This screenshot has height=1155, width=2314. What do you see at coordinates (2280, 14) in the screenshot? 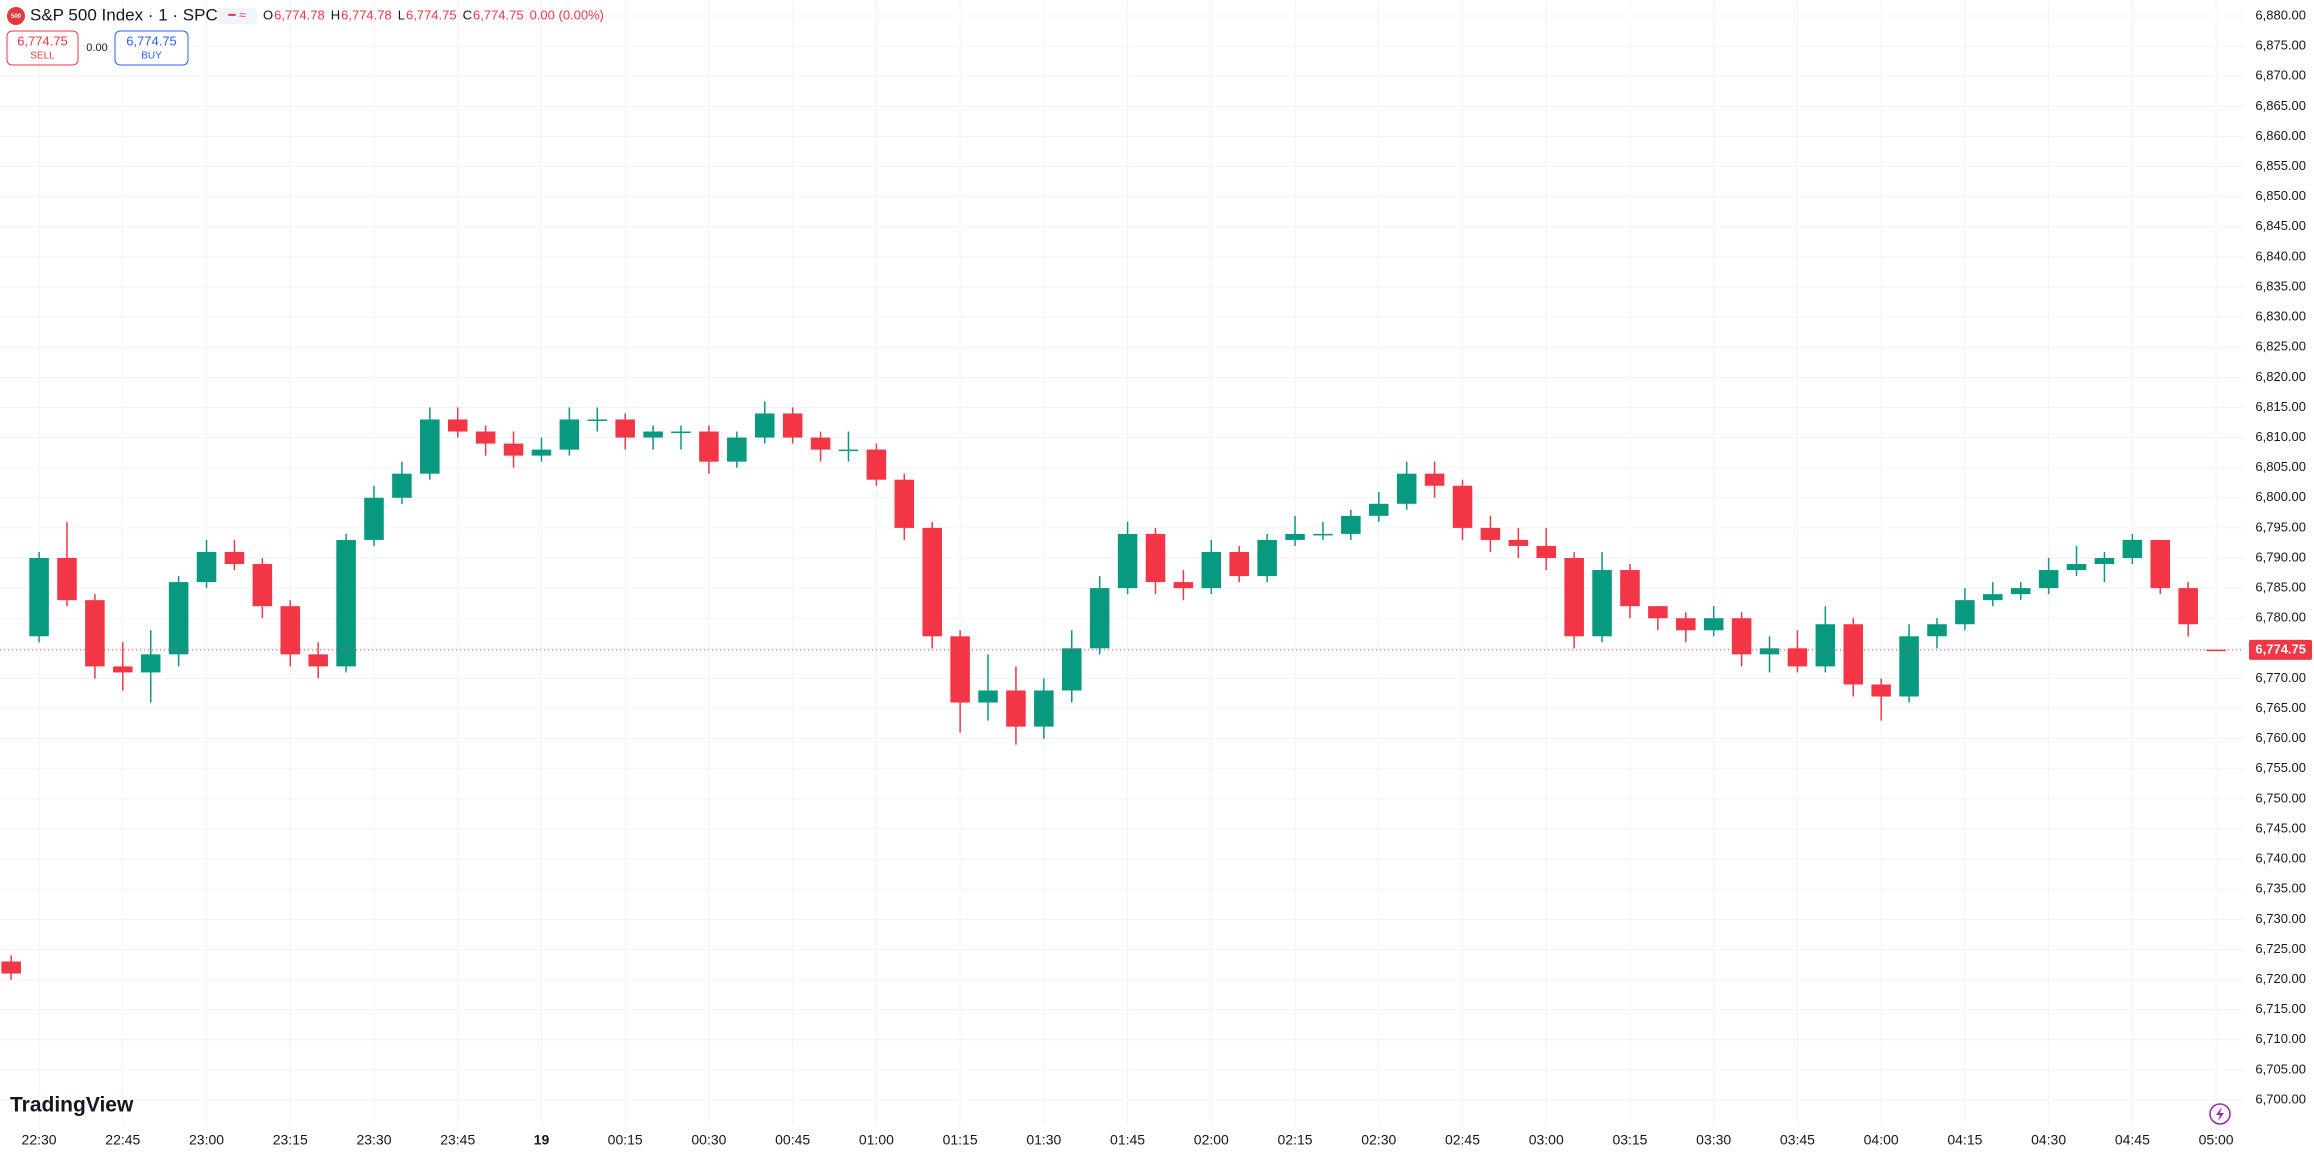
I see `y-tick-label: 6,880.00` at bounding box center [2280, 14].